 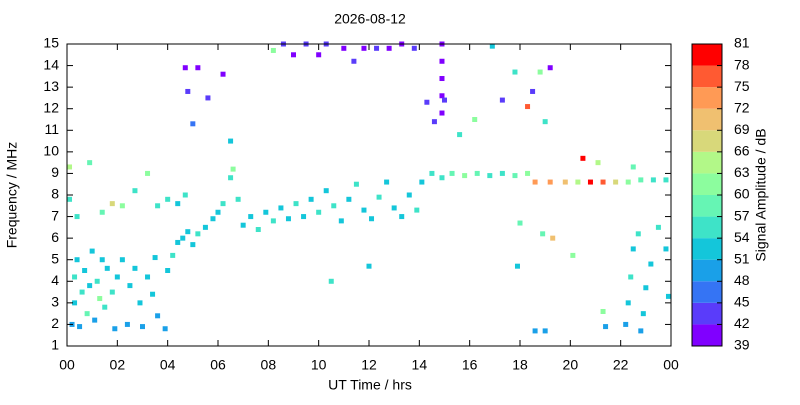 What do you see at coordinates (168, 365) in the screenshot?
I see `x-tick-label: 04` at bounding box center [168, 365].